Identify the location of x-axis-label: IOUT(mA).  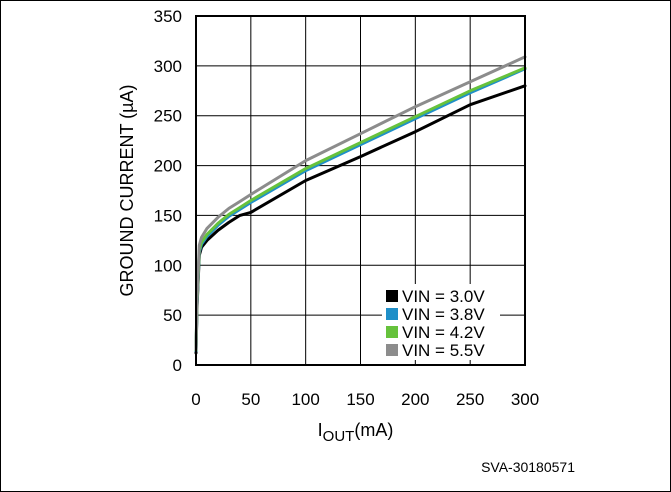
(356, 432).